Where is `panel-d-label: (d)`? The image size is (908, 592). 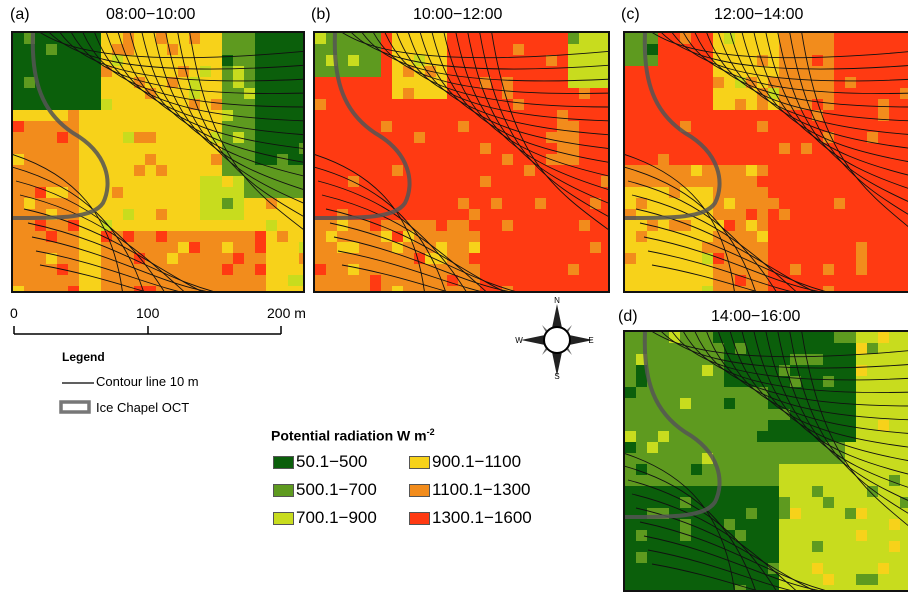
panel-d-label: (d) is located at coordinates (628, 316).